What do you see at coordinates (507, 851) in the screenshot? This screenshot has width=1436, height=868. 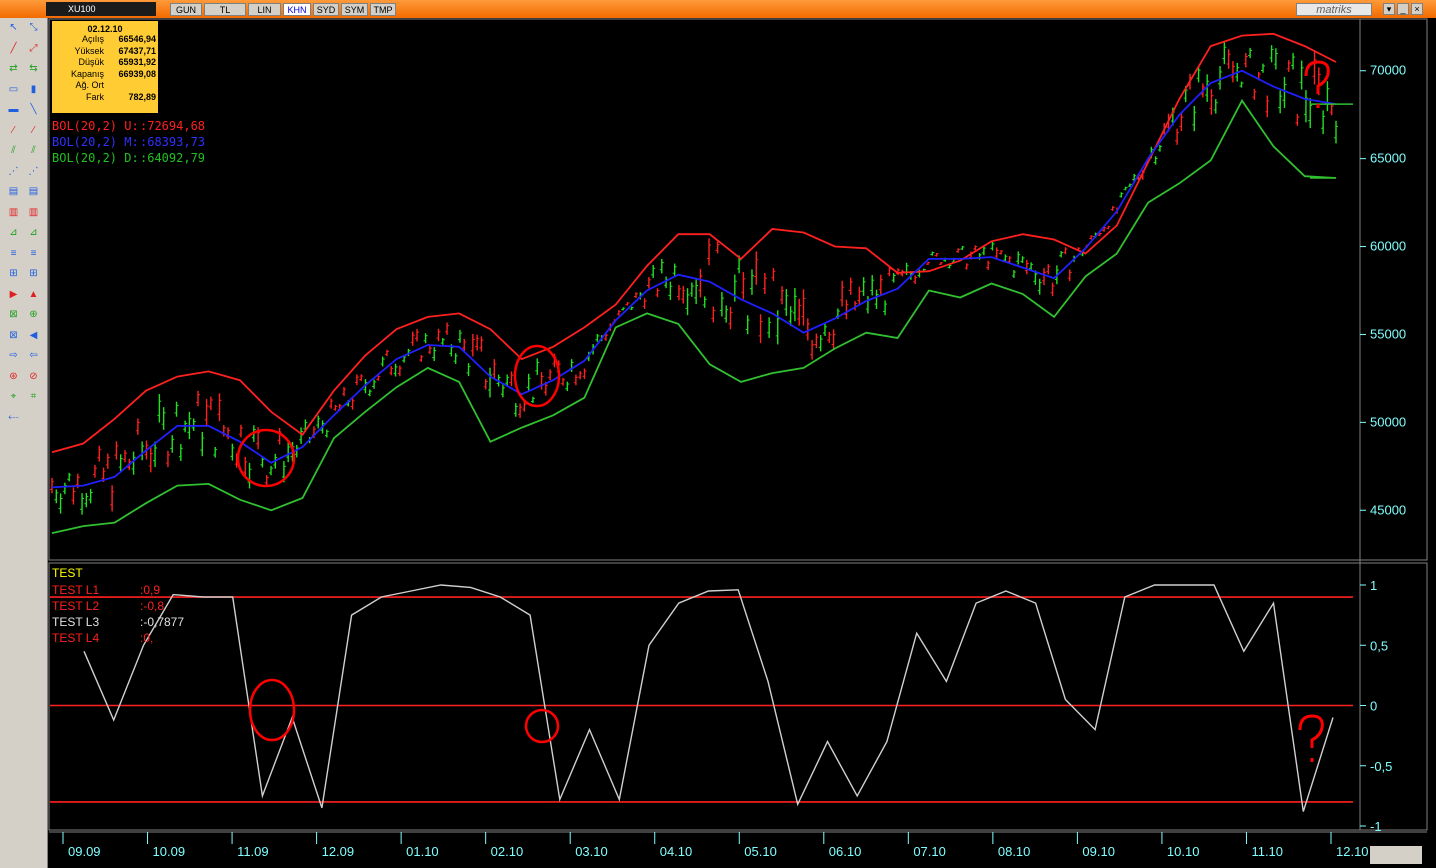 I see `x-tick-label: 02.10` at bounding box center [507, 851].